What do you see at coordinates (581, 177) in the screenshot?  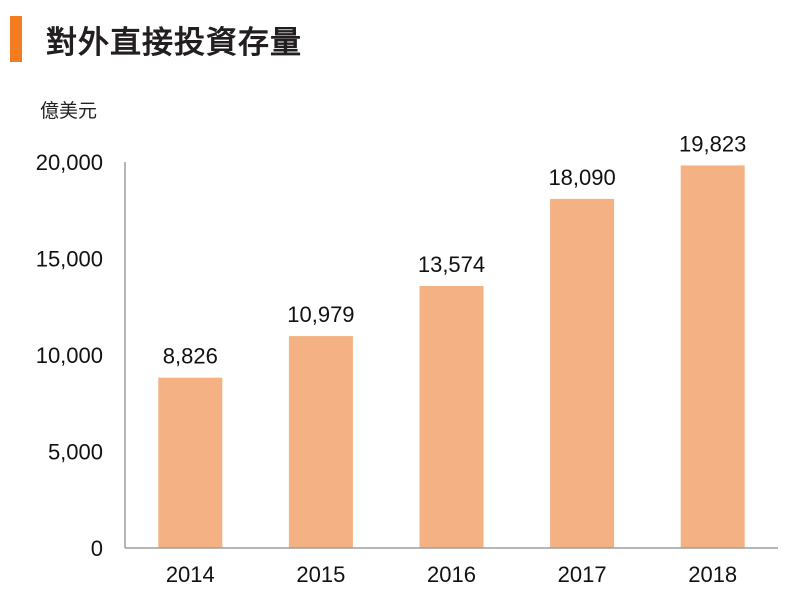 I see `data-label-2017: 18,090` at bounding box center [581, 177].